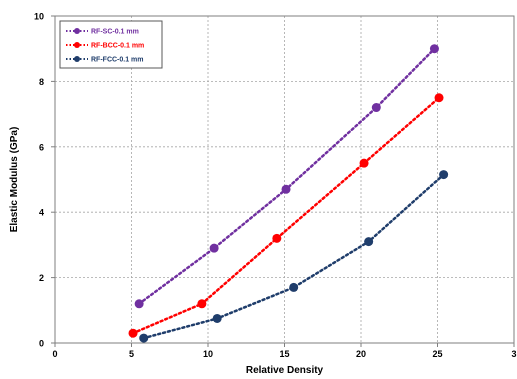 Image resolution: width=517 pixels, height=379 pixels. Describe the element at coordinates (117, 46) in the screenshot. I see `legend-label: RF-BCC-0.1 mm` at that location.